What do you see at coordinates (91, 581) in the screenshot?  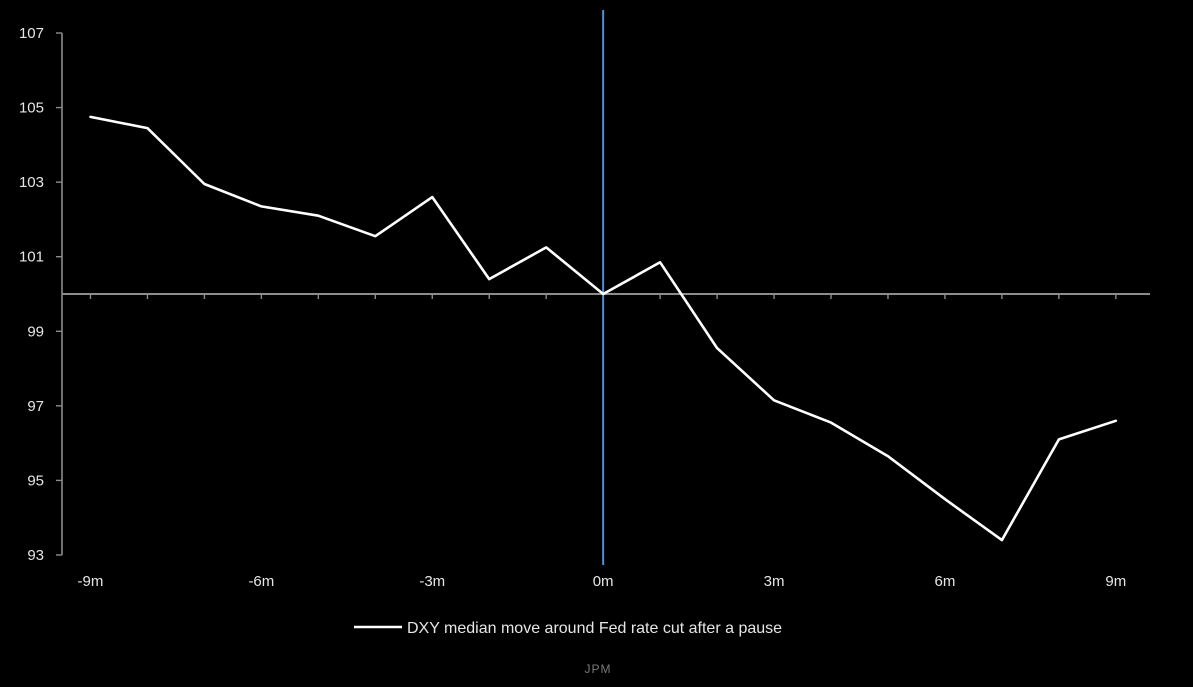 I see `x-tick-label: -9m` at bounding box center [91, 581].